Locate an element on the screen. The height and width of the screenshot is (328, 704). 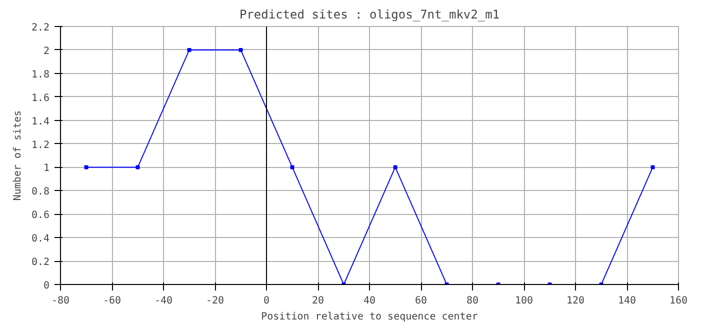
x-tick-label: 20 is located at coordinates (318, 301).